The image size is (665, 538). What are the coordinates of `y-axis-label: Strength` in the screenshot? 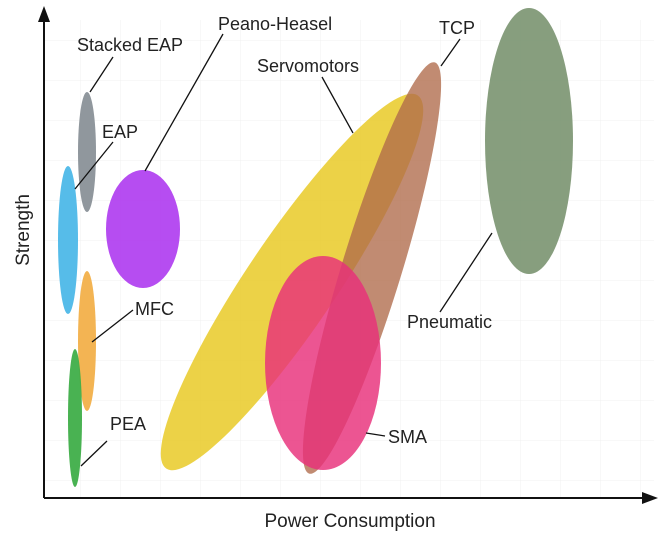 It's located at (23, 230).